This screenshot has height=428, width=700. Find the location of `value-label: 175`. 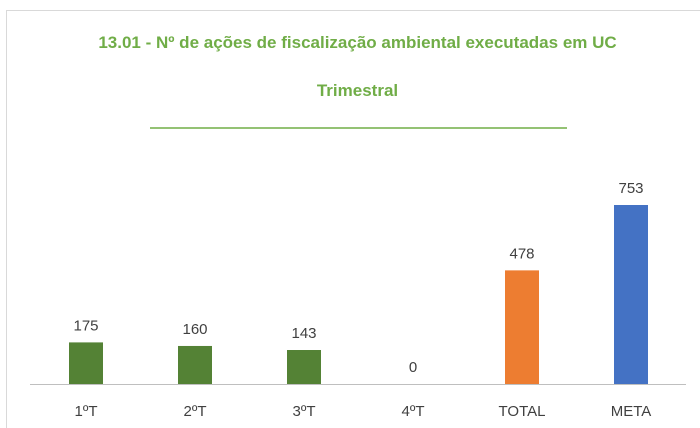

value-label: 175 is located at coordinates (85, 325).